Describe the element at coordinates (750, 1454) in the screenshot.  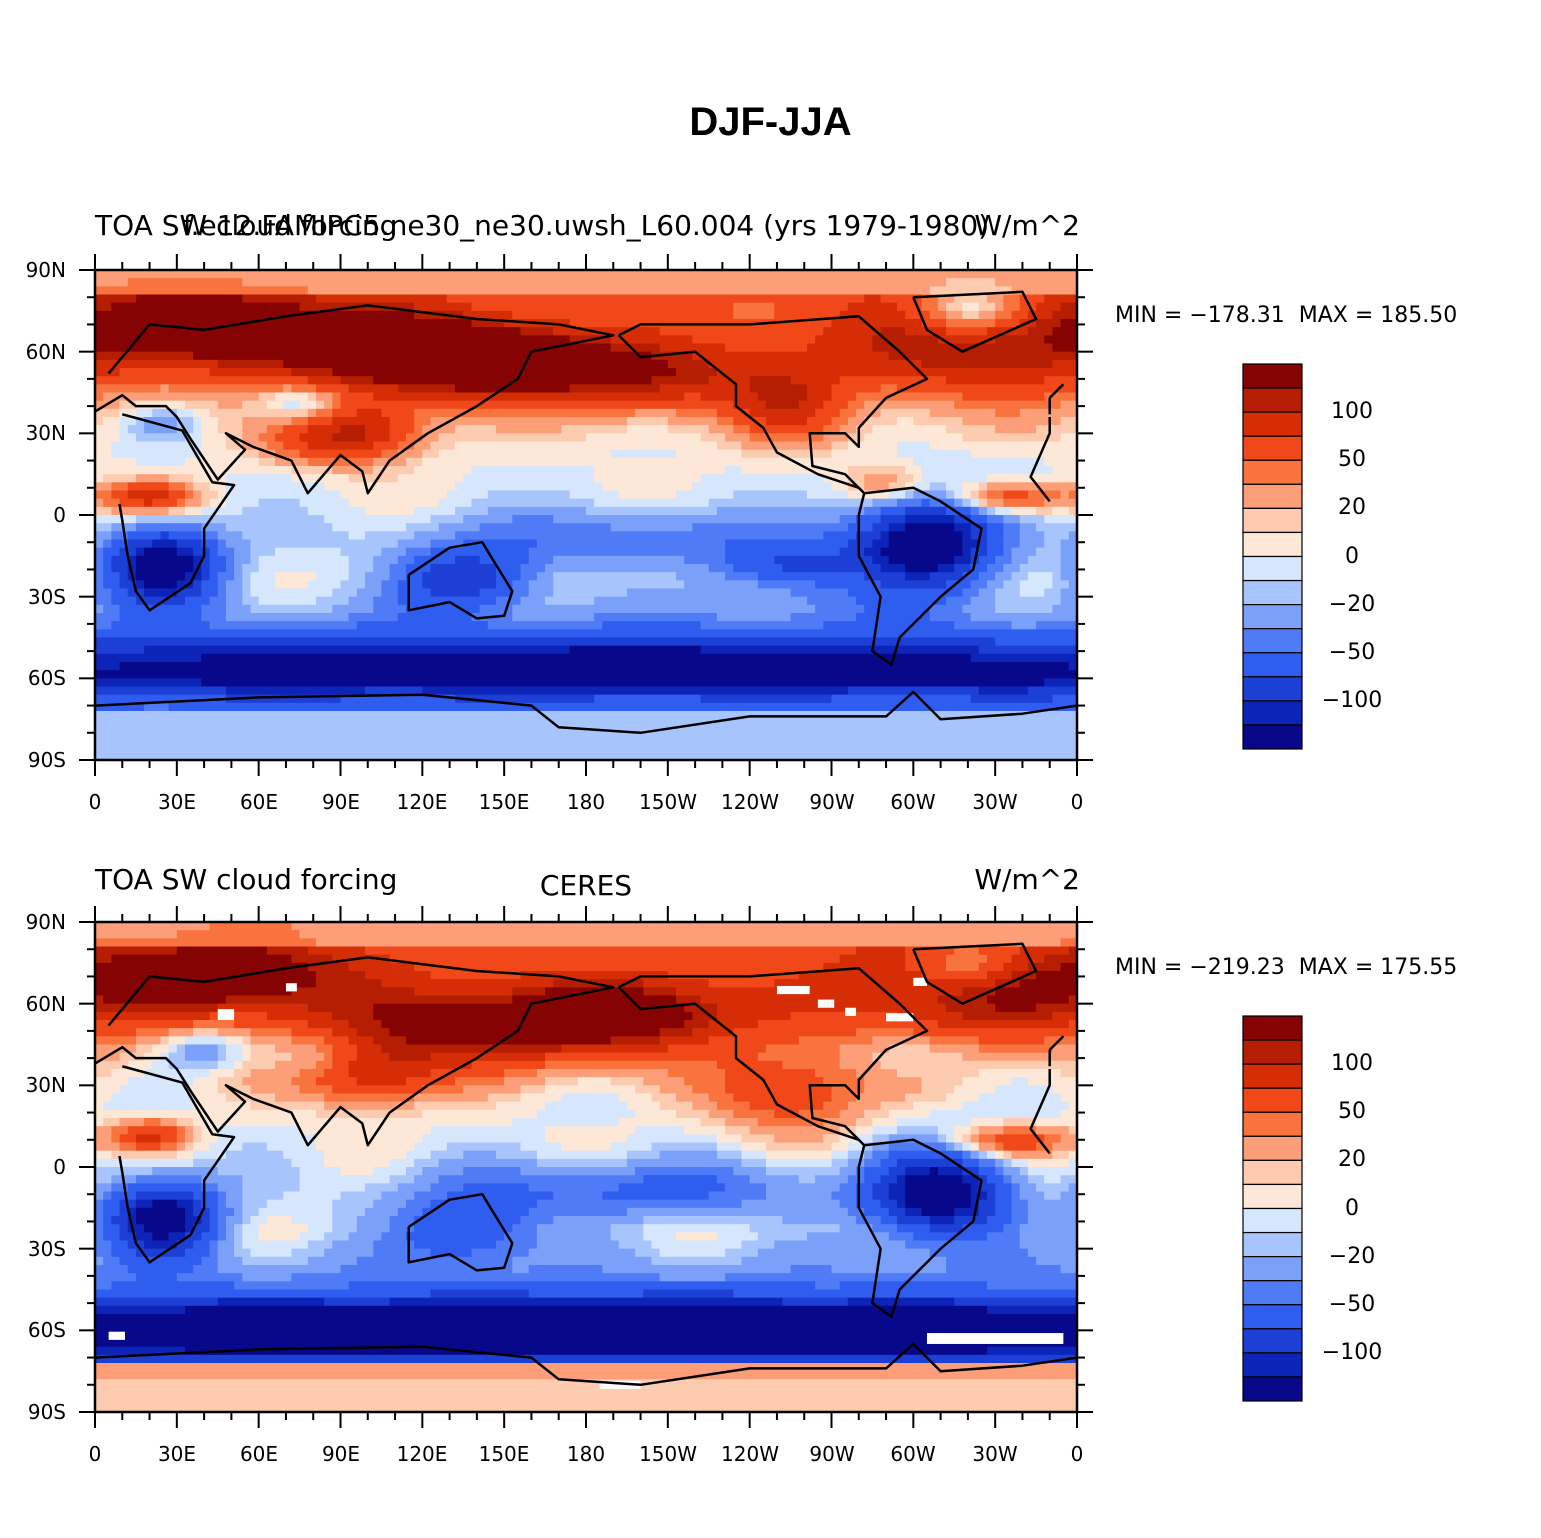
I see `lon-tick-label: 120W` at that location.